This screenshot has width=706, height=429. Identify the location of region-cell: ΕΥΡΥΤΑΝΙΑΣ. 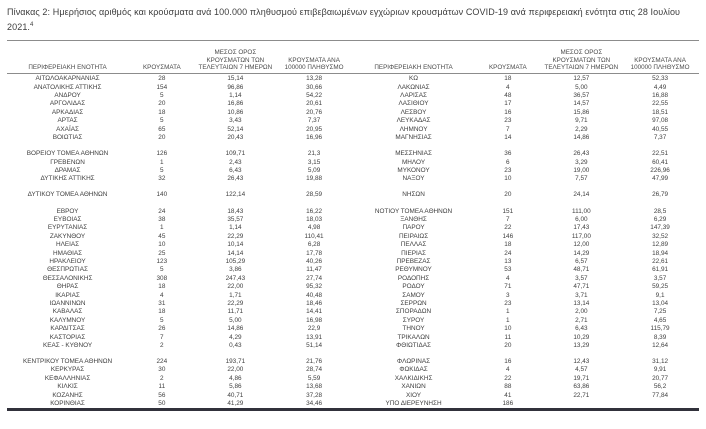
(67, 228).